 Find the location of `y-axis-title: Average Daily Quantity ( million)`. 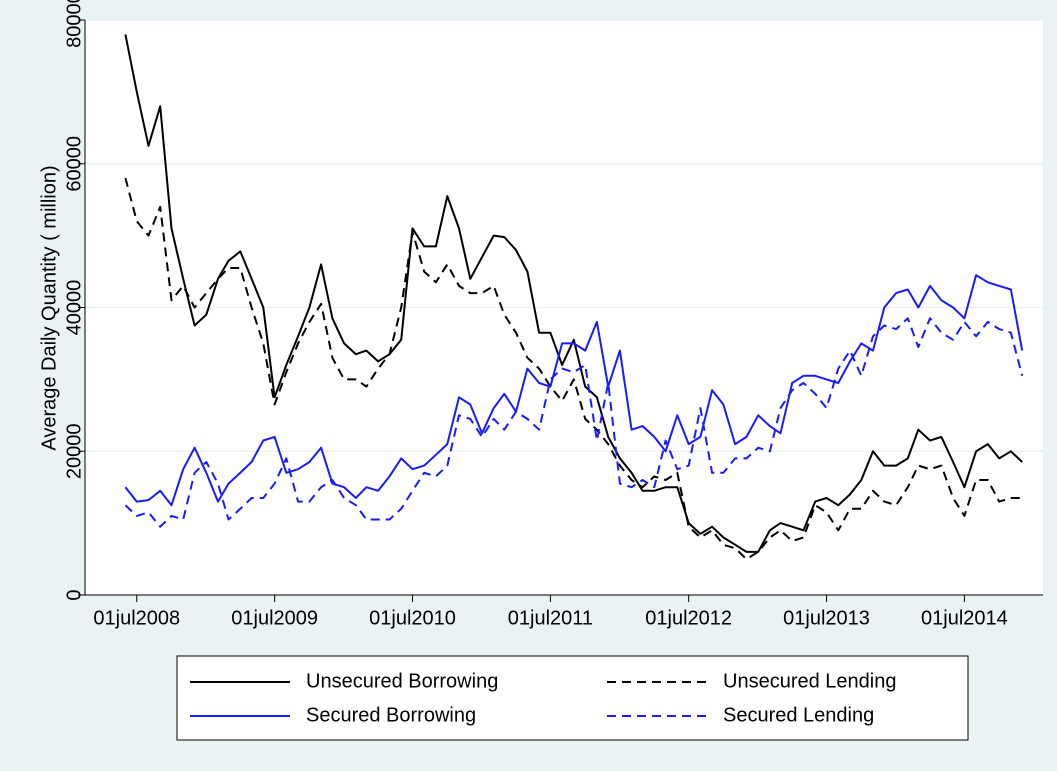

y-axis-title: Average Daily Quantity ( million) is located at coordinates (49, 307).